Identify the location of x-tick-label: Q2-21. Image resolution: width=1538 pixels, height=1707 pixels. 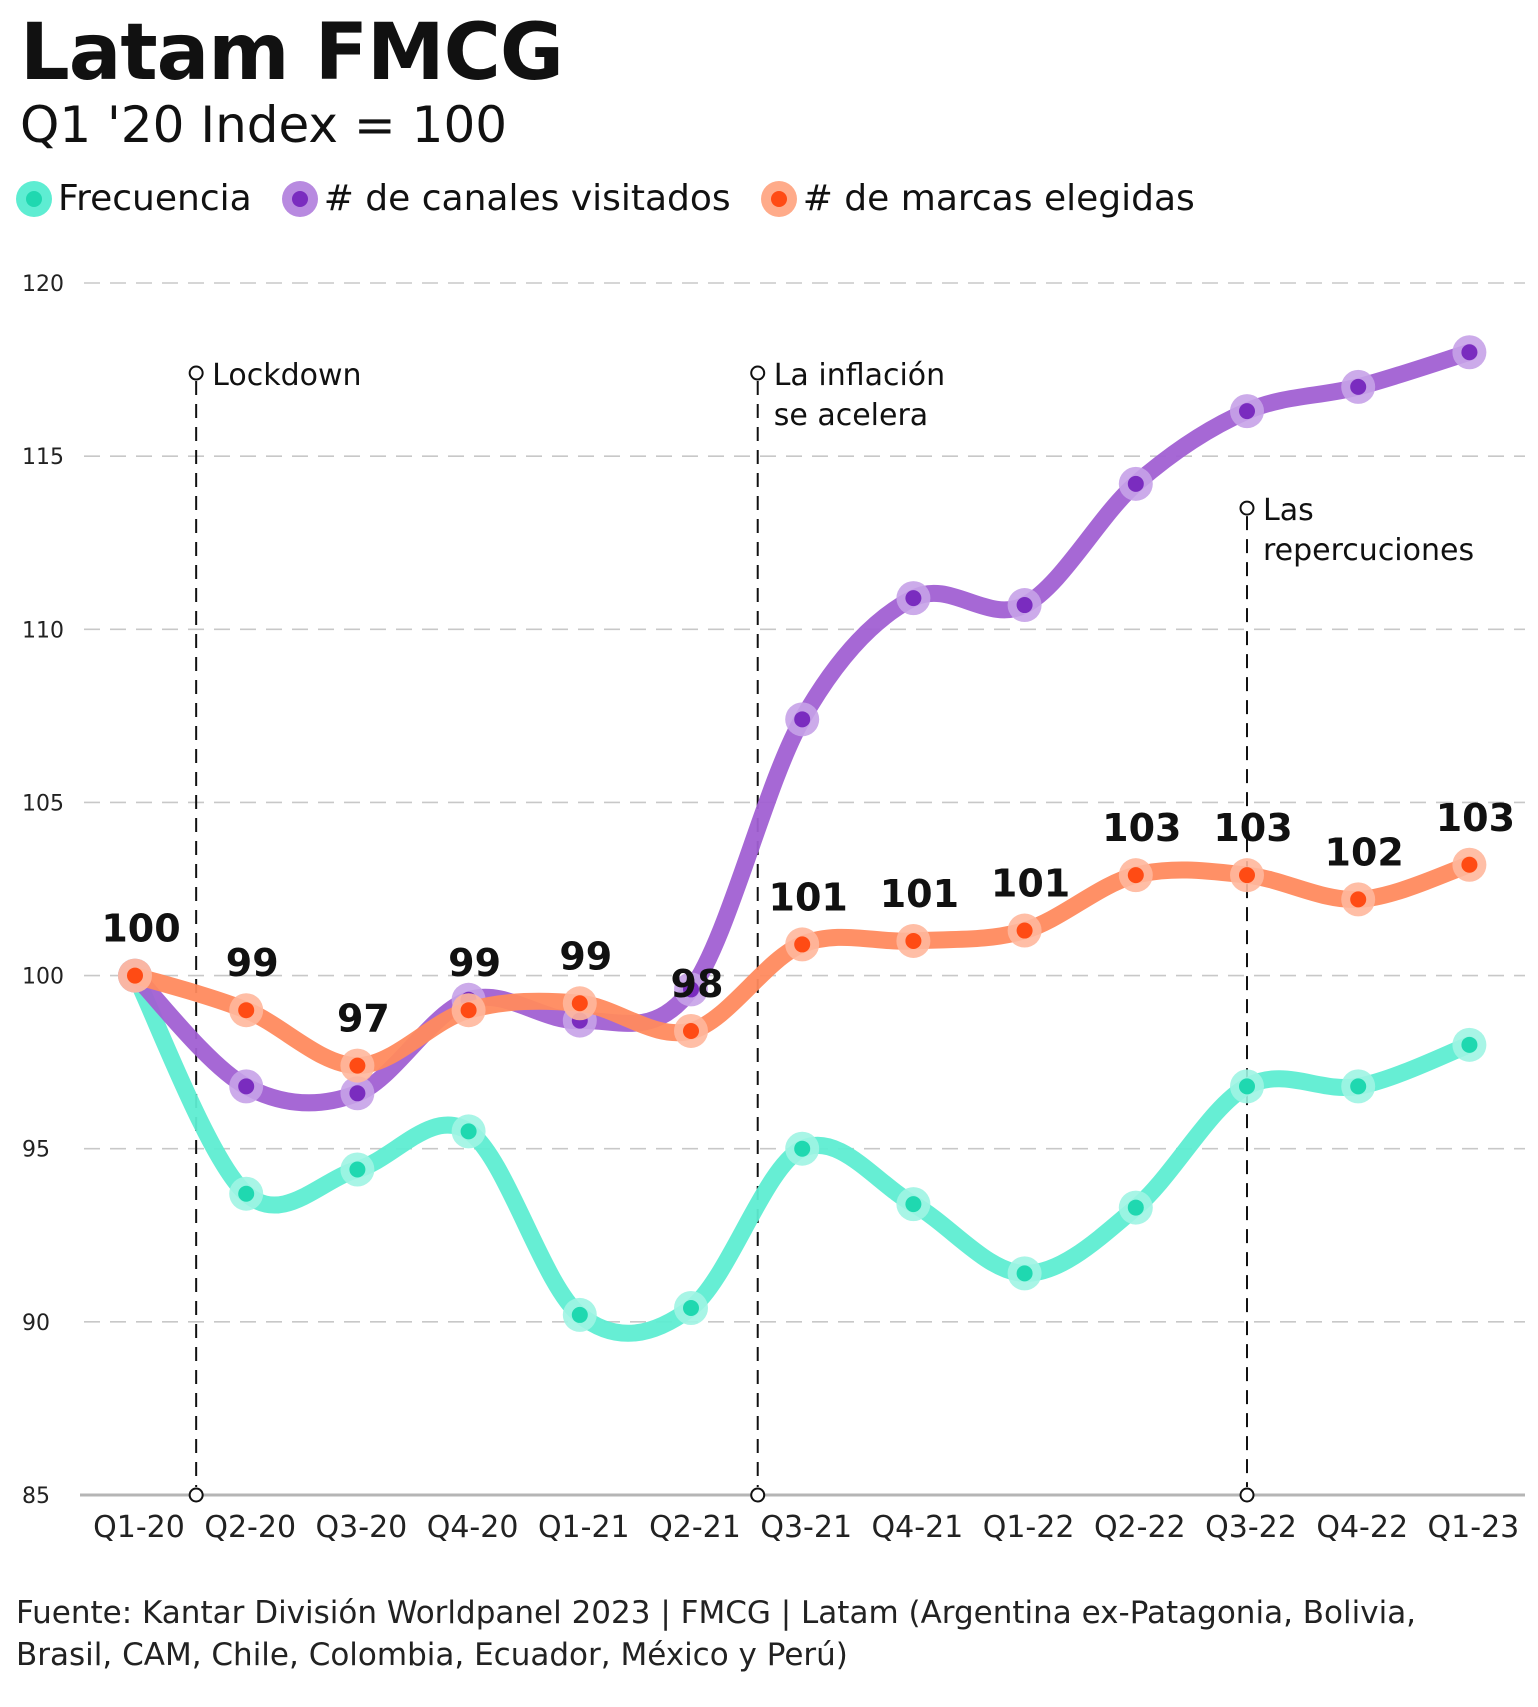
(695, 1527).